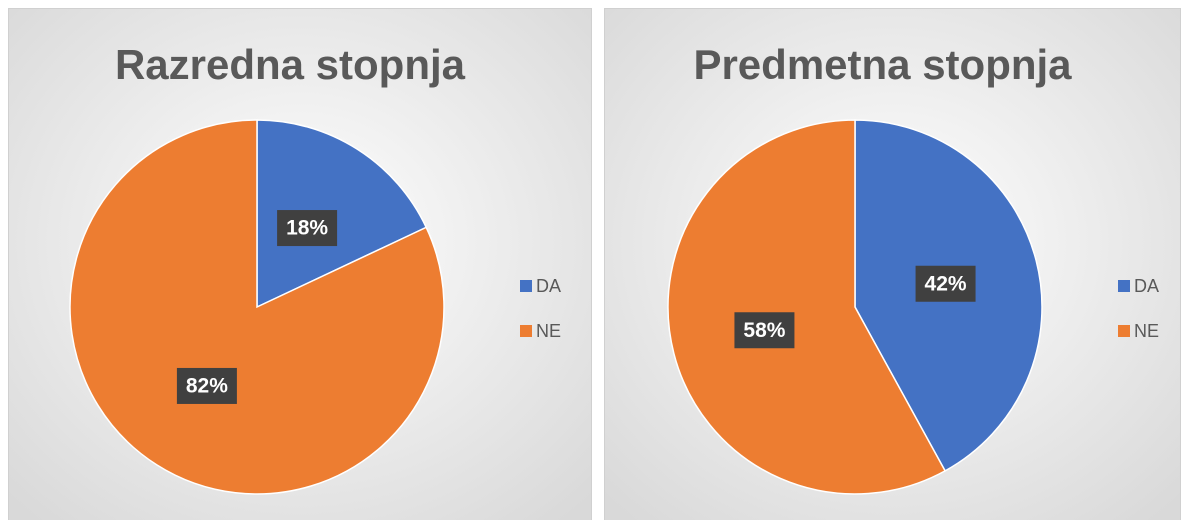  I want to click on data-label: 18%, so click(307, 228).